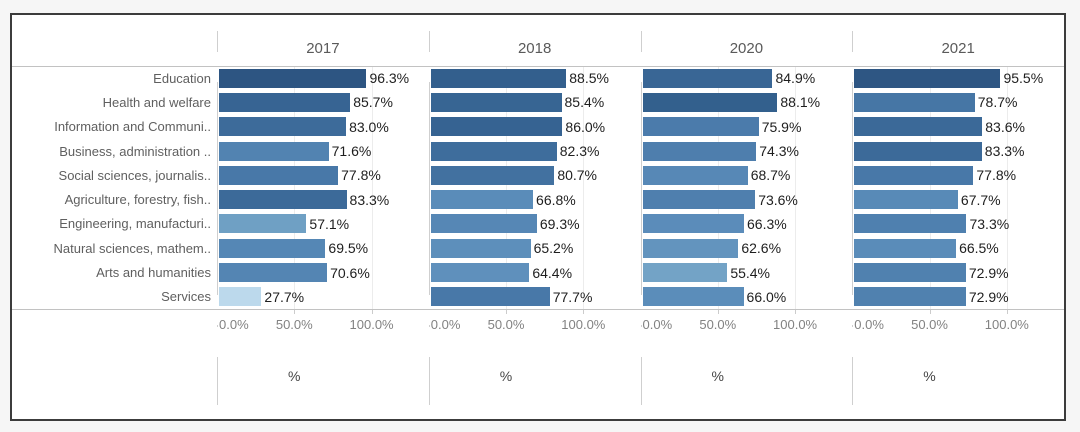 This screenshot has width=1080, height=432. I want to click on axis-separator-line, so click(538, 309).